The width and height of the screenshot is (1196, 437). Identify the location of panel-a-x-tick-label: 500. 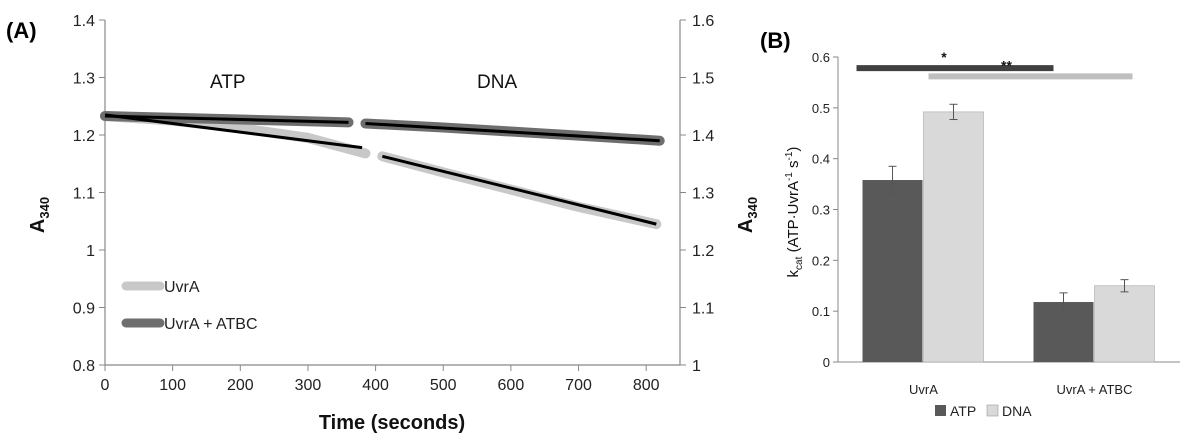
(443, 385).